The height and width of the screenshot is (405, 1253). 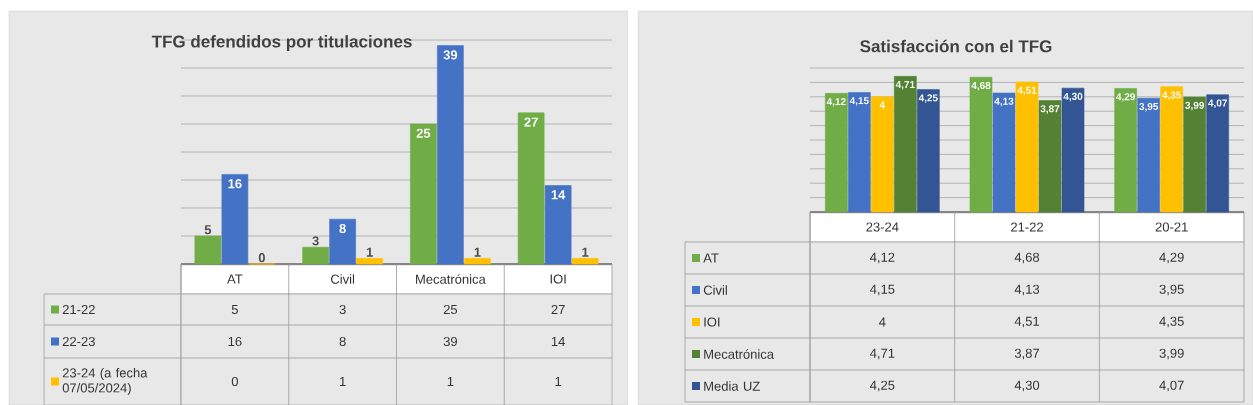 I want to click on text: 4,35, so click(x=1172, y=95).